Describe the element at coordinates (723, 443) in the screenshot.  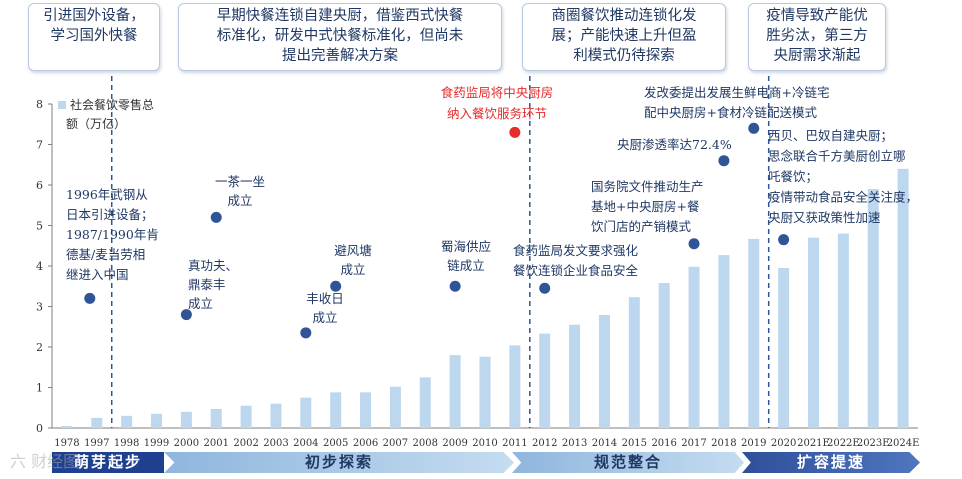
I see `x-tick-label: 2018` at that location.